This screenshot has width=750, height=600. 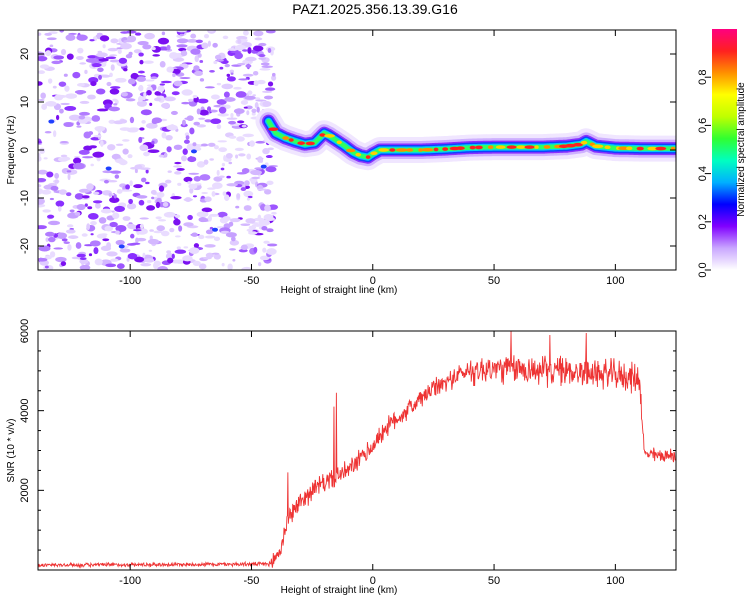 What do you see at coordinates (252, 281) in the screenshot?
I see `x-tick-label: -50` at bounding box center [252, 281].